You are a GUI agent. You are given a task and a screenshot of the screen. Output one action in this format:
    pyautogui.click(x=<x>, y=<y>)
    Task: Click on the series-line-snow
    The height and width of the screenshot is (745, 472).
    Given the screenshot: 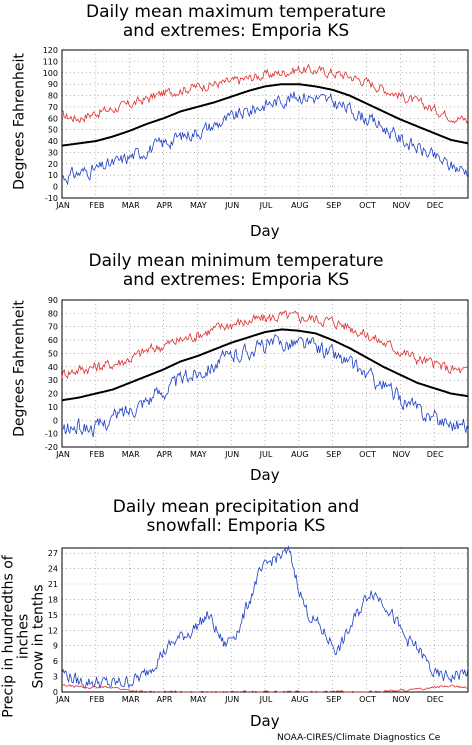 What is the action you would take?
    pyautogui.click(x=265, y=688)
    